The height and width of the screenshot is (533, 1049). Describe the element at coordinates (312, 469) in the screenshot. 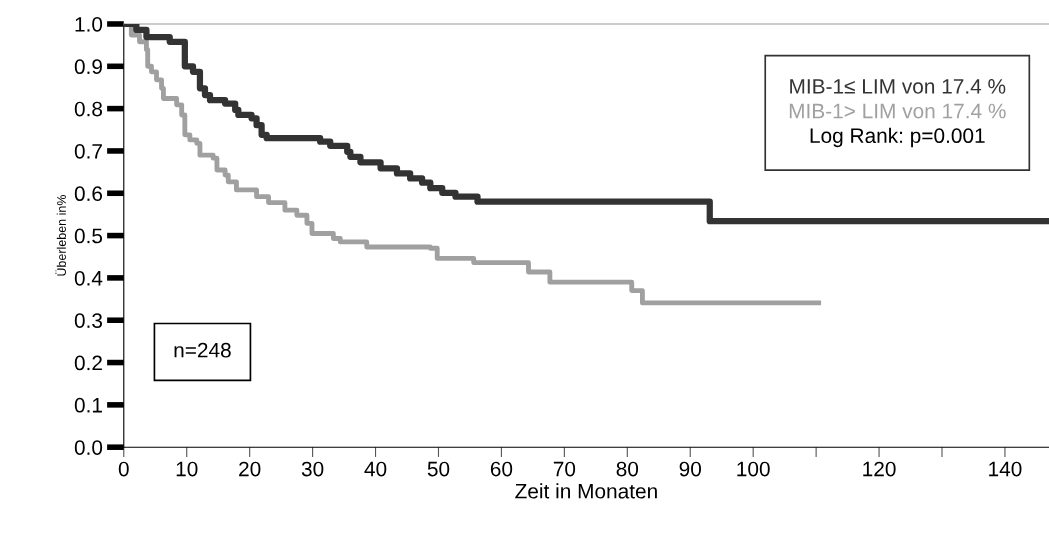

I see `x-tick-label: 30` at that location.